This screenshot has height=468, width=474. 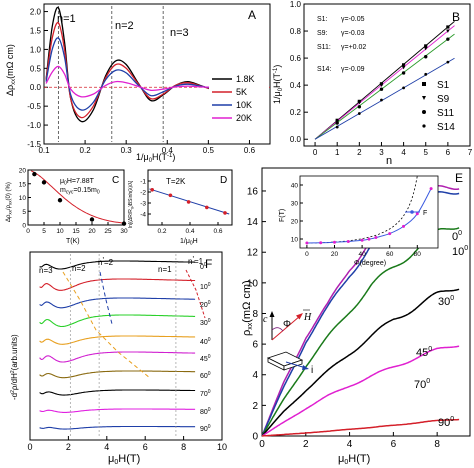 What do you see at coordinates (203, 266) in the screenshot?
I see `panel-f-angle-label: 00` at bounding box center [203, 266].